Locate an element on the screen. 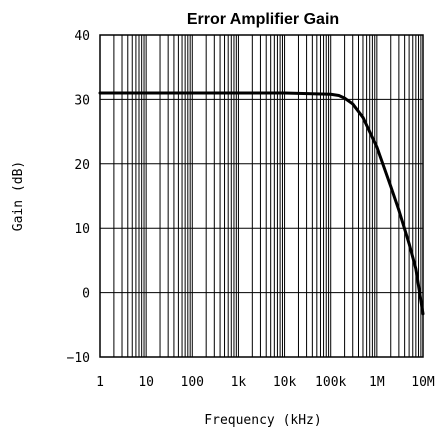 This screenshot has width=437, height=434. x-tick-label: 10 is located at coordinates (146, 382).